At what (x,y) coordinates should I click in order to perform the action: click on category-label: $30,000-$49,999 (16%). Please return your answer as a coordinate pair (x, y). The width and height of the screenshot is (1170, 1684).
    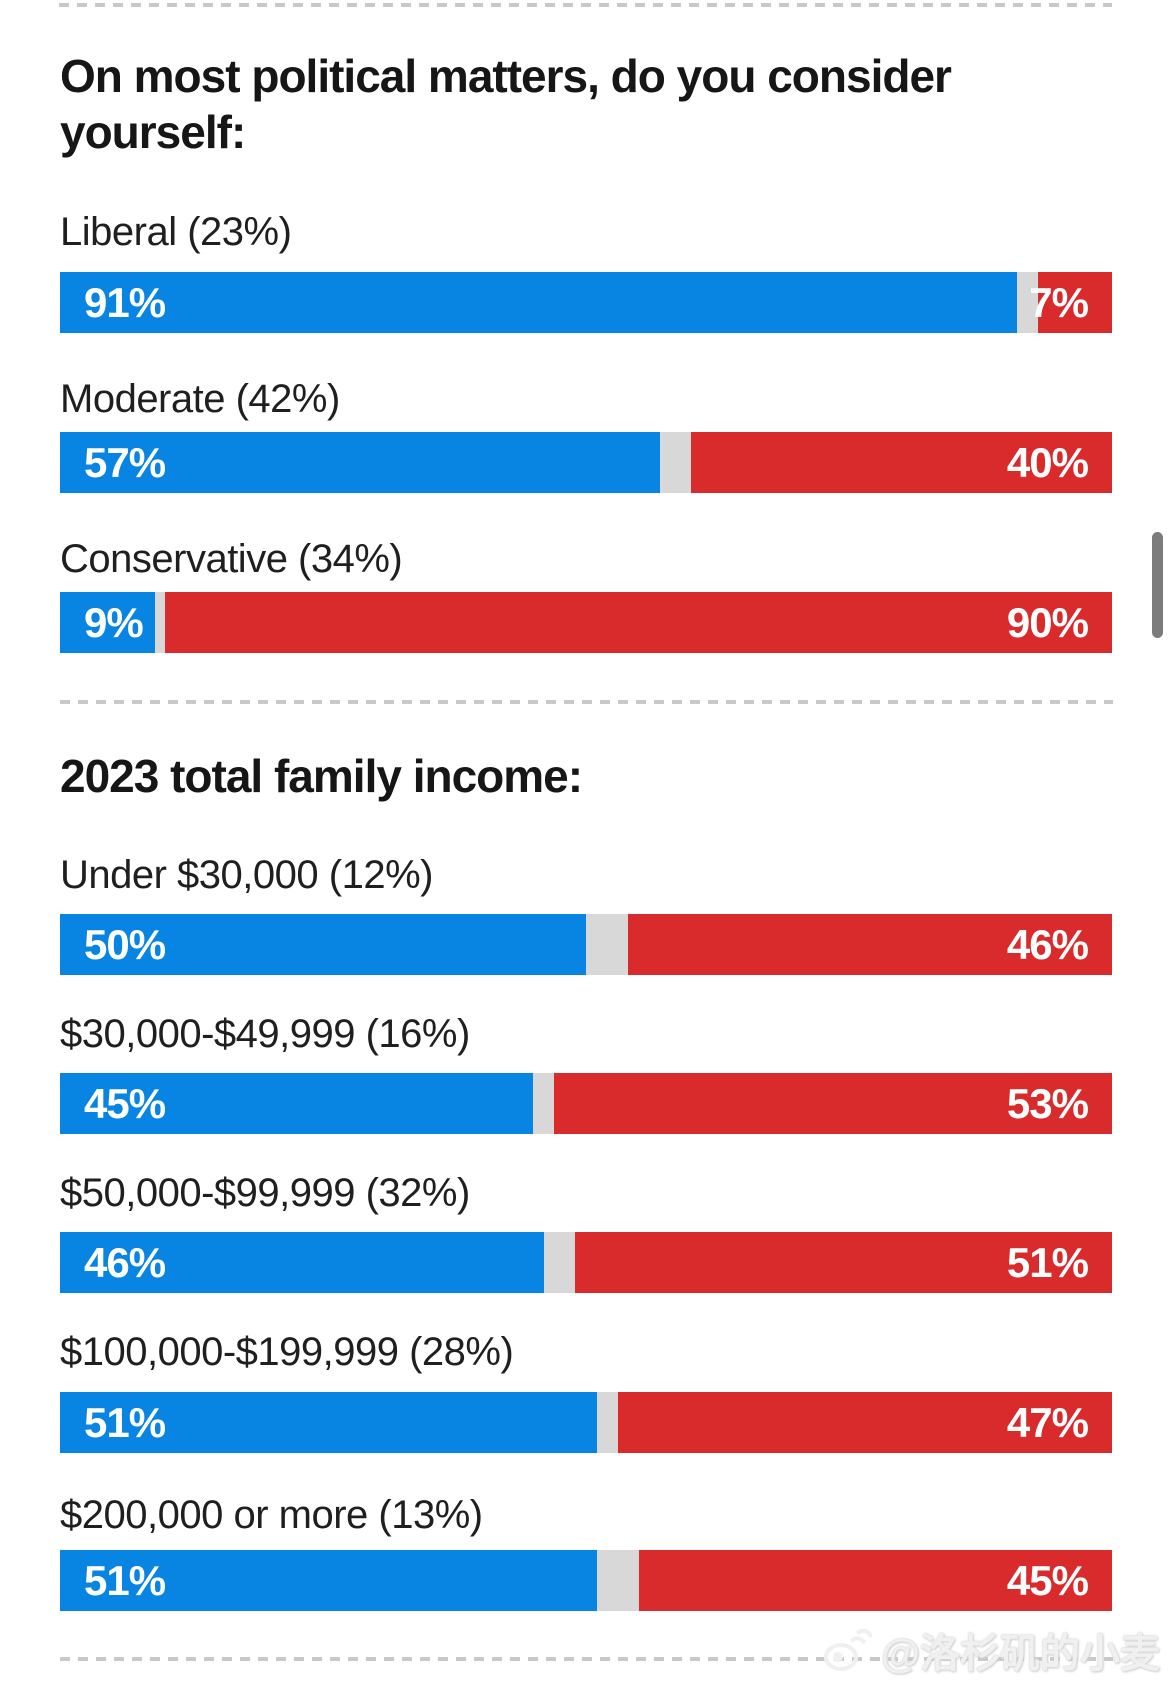
    Looking at the image, I should click on (265, 1034).